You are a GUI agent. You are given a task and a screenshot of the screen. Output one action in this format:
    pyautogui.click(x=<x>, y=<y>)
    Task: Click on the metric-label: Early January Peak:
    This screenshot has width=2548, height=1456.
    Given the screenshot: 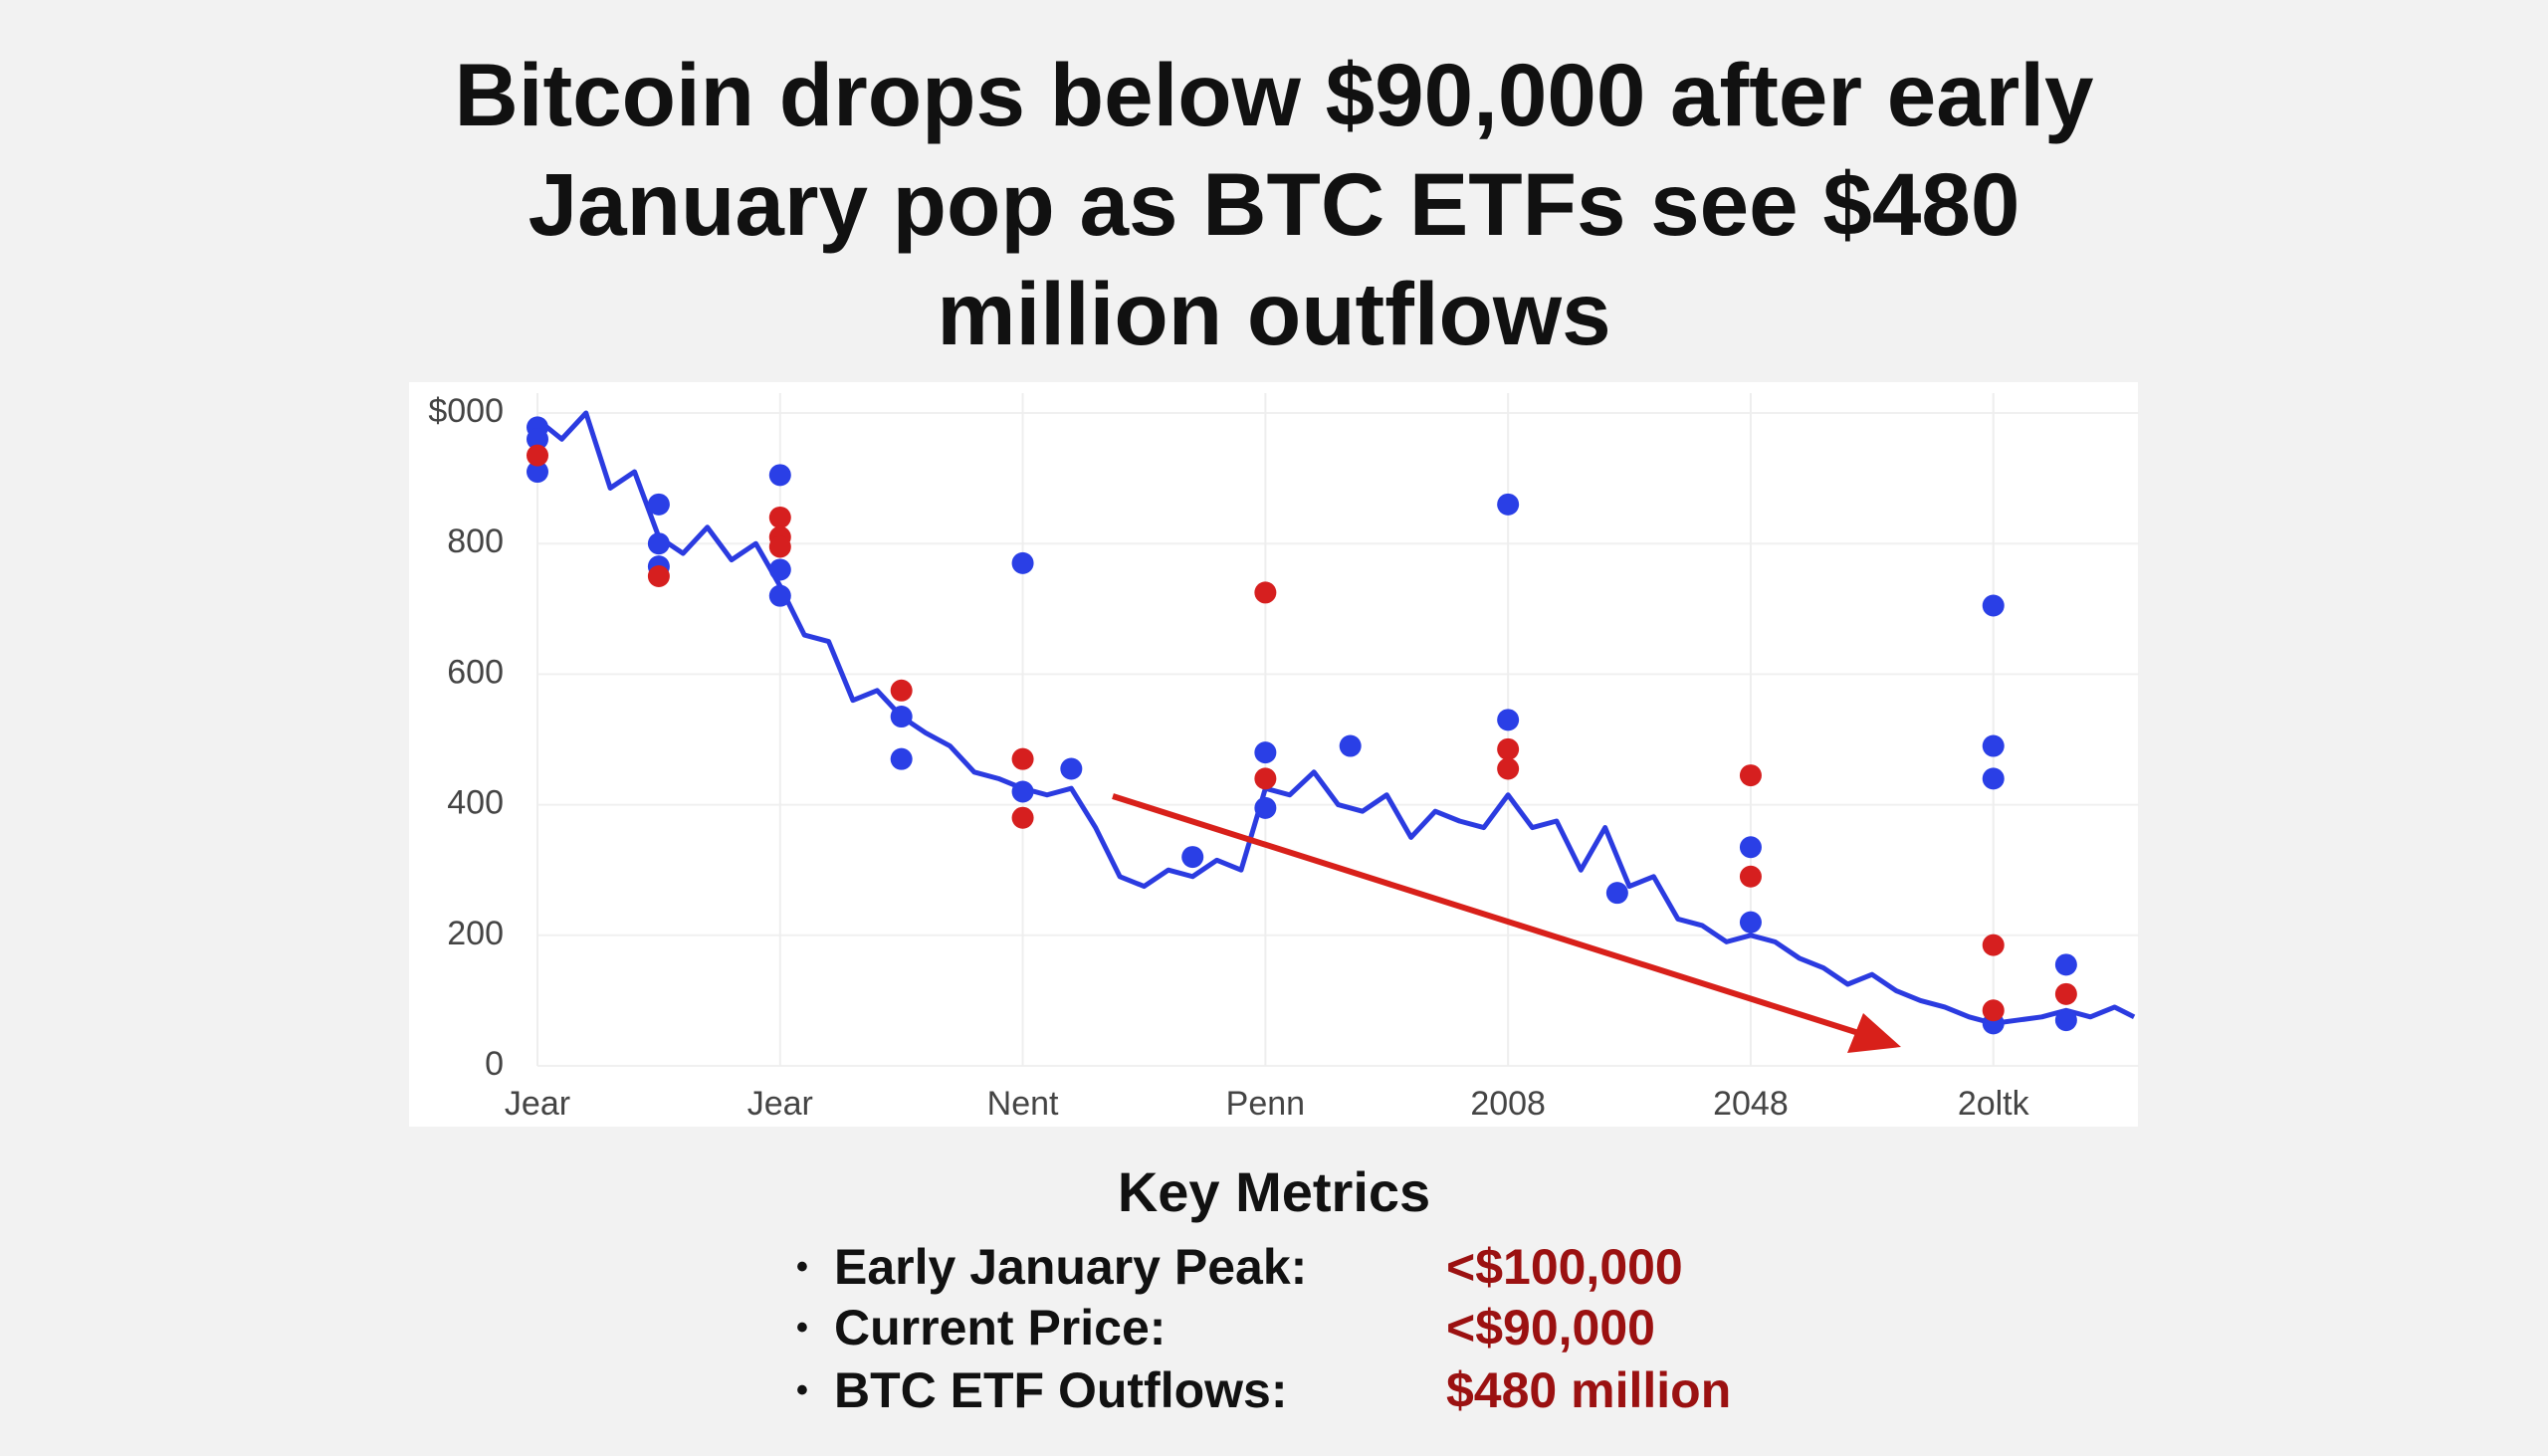 What is the action you would take?
    pyautogui.click(x=1051, y=1267)
    